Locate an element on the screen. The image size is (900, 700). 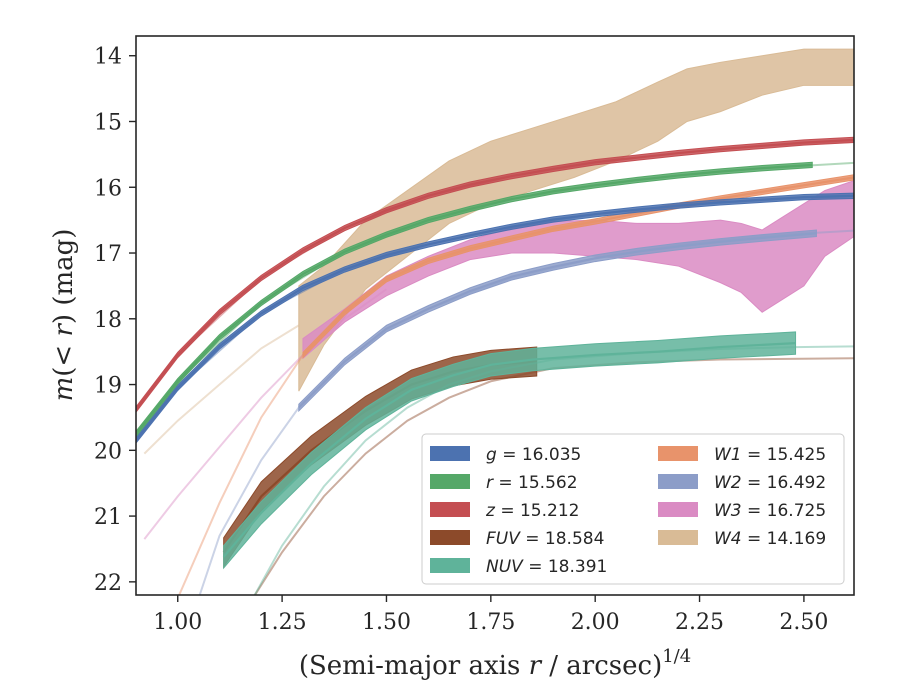
y-tick-label: 19 is located at coordinates (108, 386).